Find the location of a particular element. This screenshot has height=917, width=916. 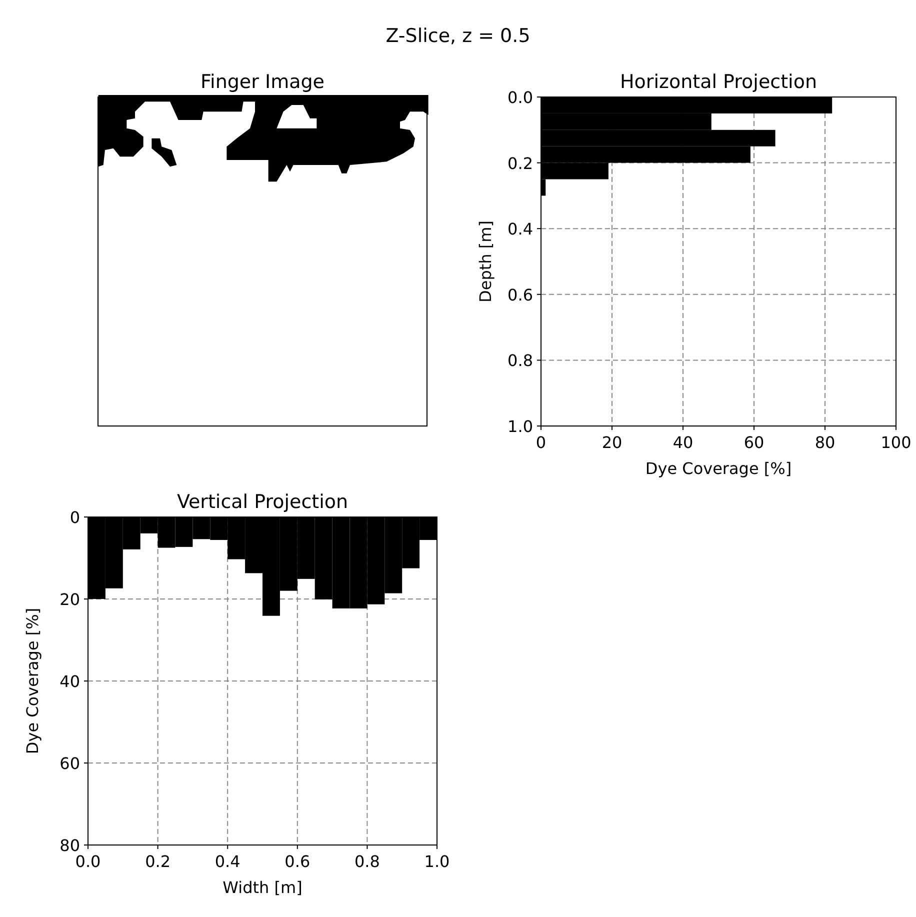

y-tick-label: 0.4 is located at coordinates (520, 229).